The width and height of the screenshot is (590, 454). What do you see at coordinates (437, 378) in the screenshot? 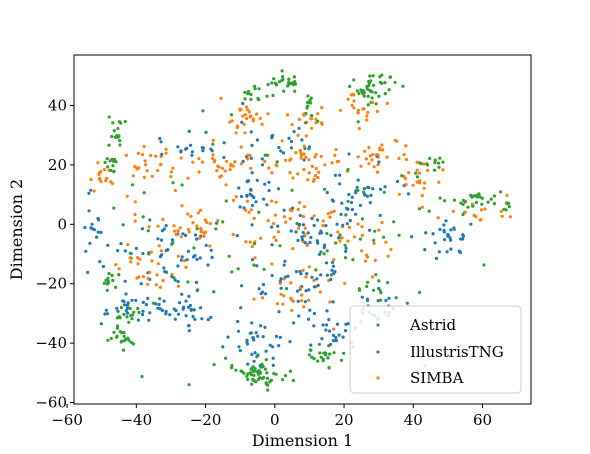
I see `legend-label-simba: SIMBA` at bounding box center [437, 378].